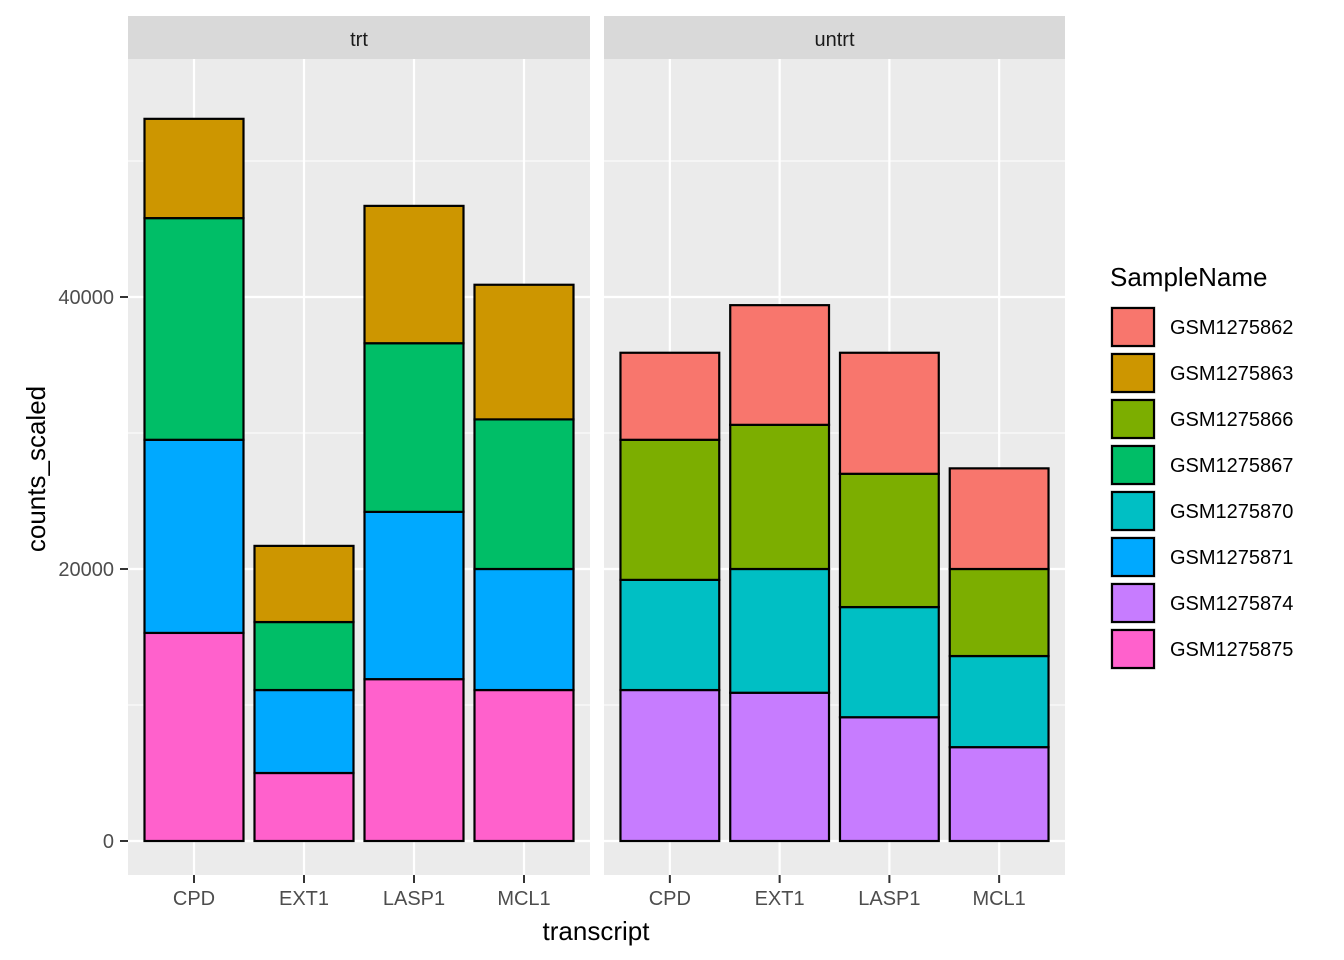  What do you see at coordinates (194, 168) in the screenshot?
I see `bar-segment-trt-CPD-GSM1275863` at bounding box center [194, 168].